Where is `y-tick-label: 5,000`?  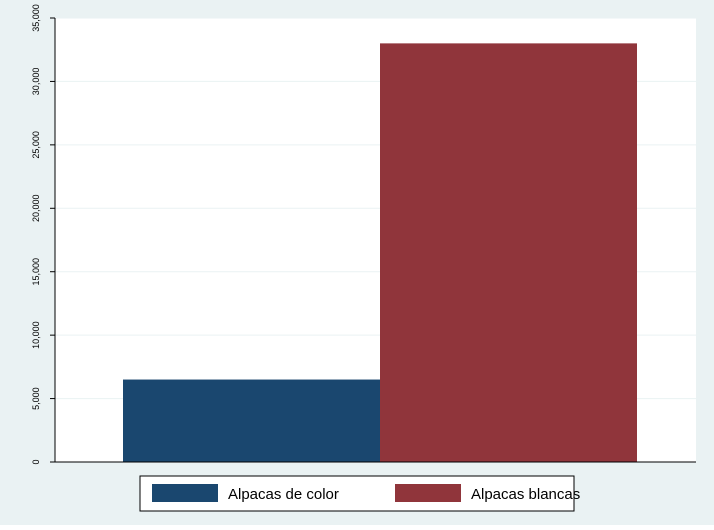
y-tick-label: 5,000 is located at coordinates (36, 398).